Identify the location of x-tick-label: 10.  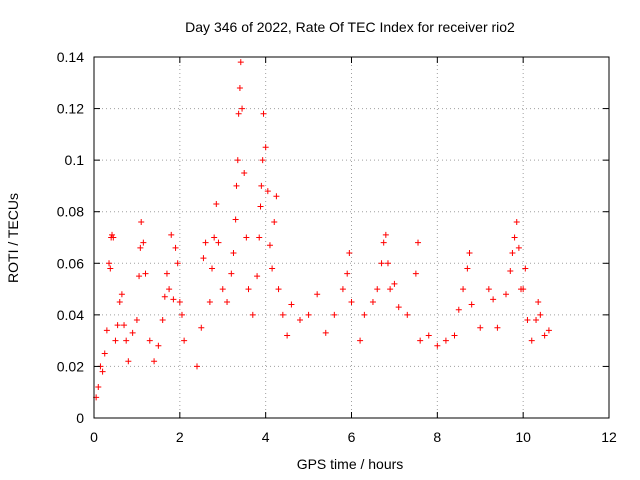
(523, 437).